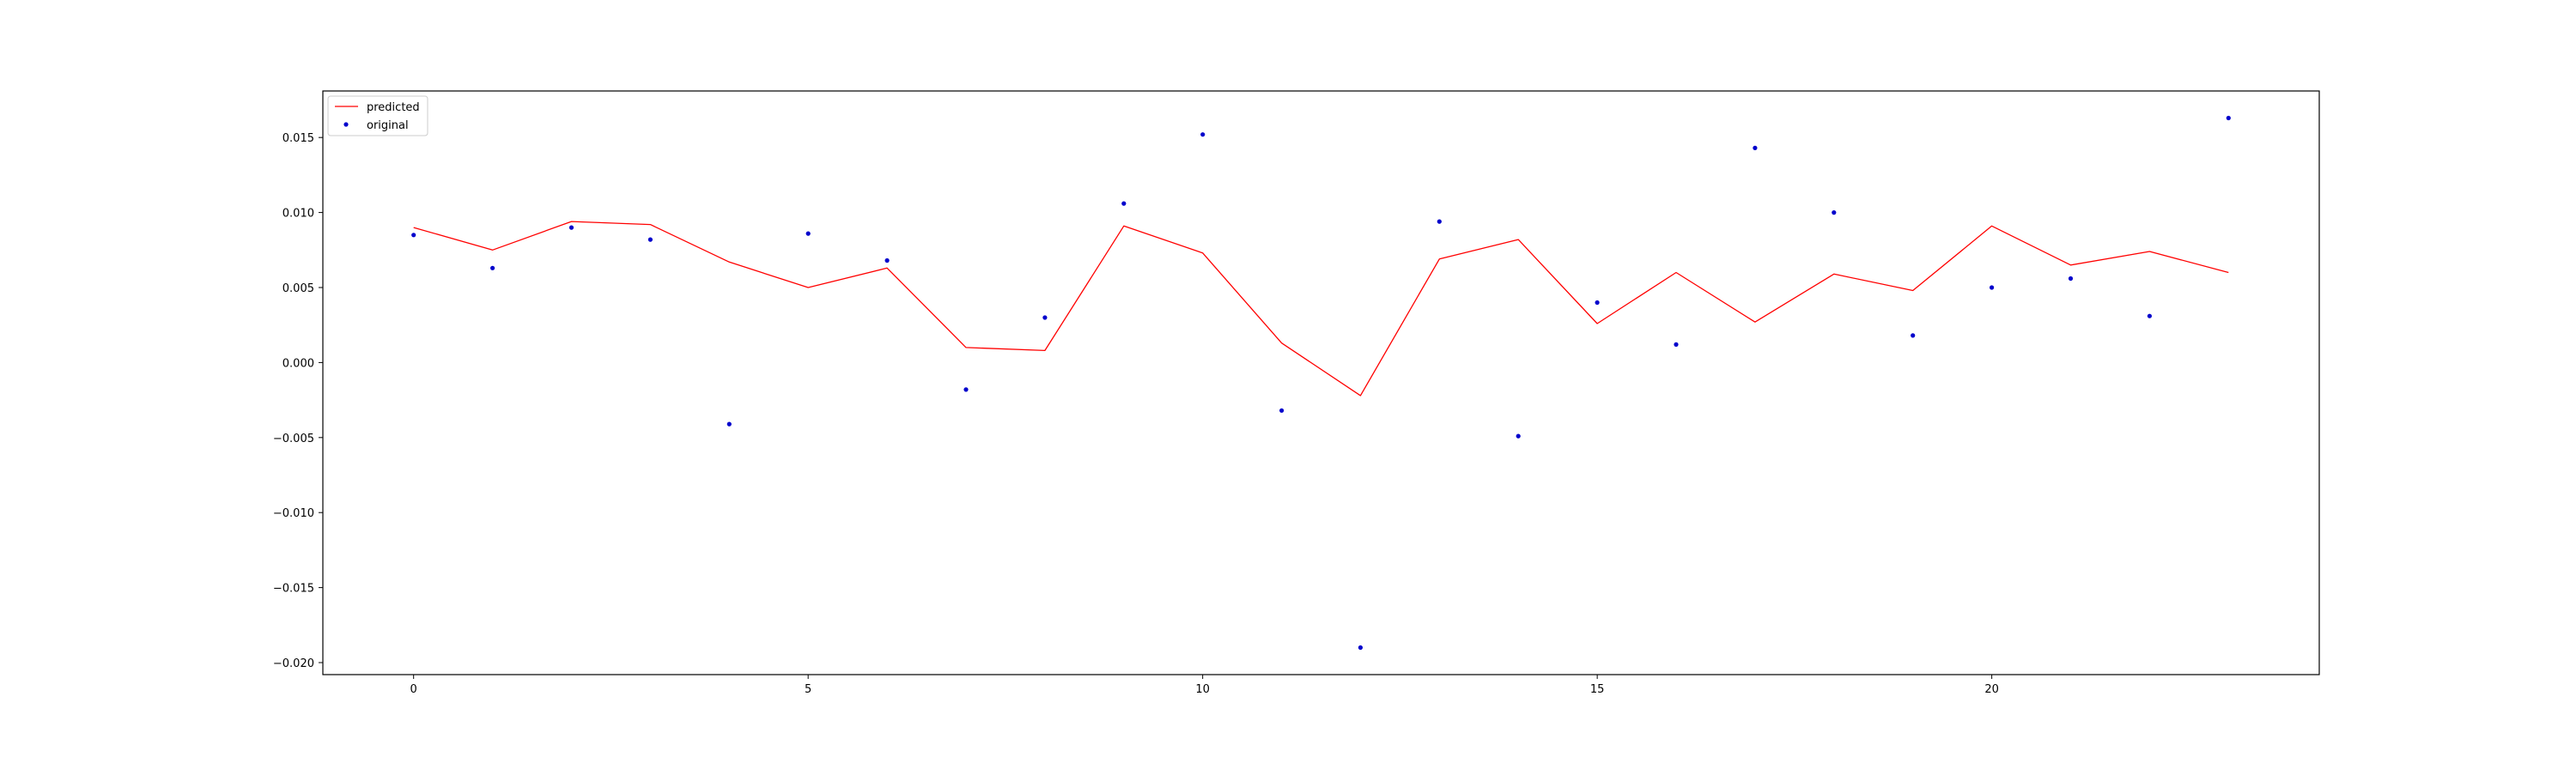 The image size is (2576, 757). Describe the element at coordinates (1991, 689) in the screenshot. I see `x-tick-label: 20` at that location.